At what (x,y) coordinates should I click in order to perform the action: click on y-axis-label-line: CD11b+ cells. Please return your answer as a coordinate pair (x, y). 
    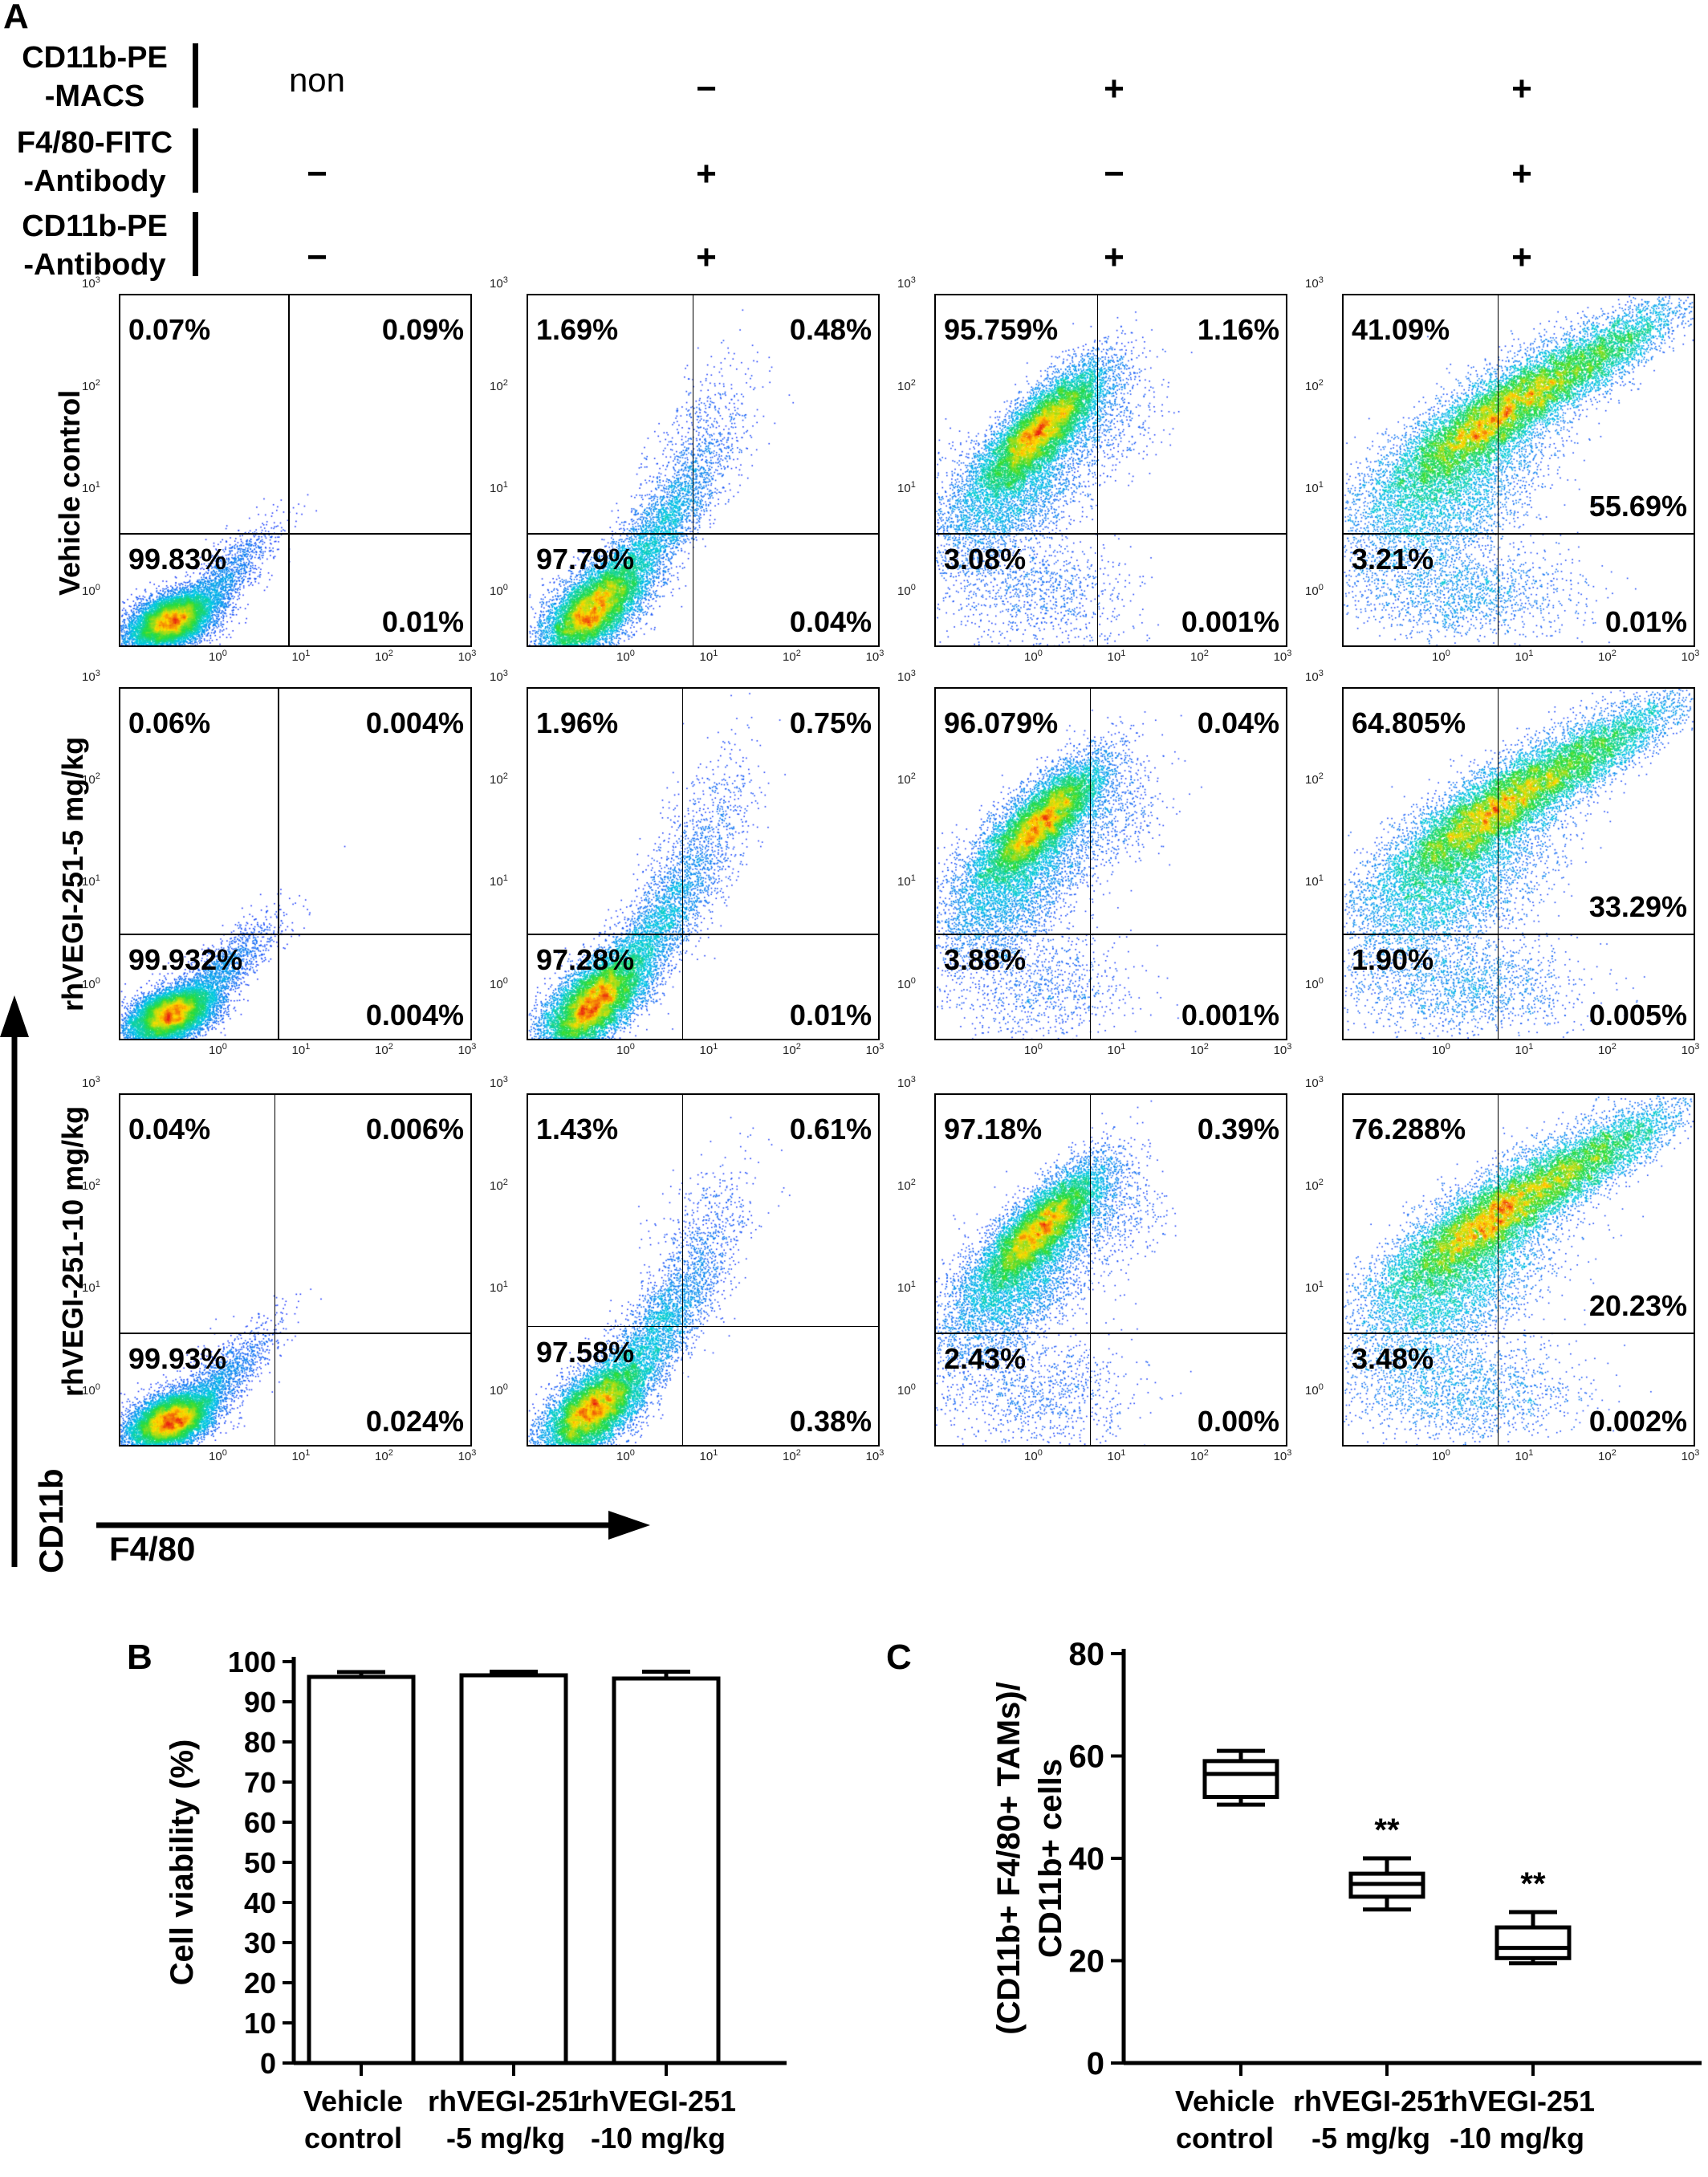
    Looking at the image, I should click on (1051, 1859).